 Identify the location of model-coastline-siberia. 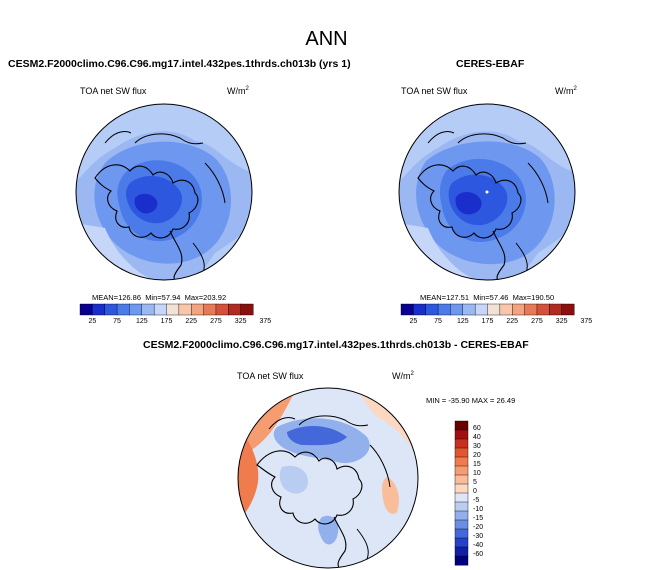
(169, 139).